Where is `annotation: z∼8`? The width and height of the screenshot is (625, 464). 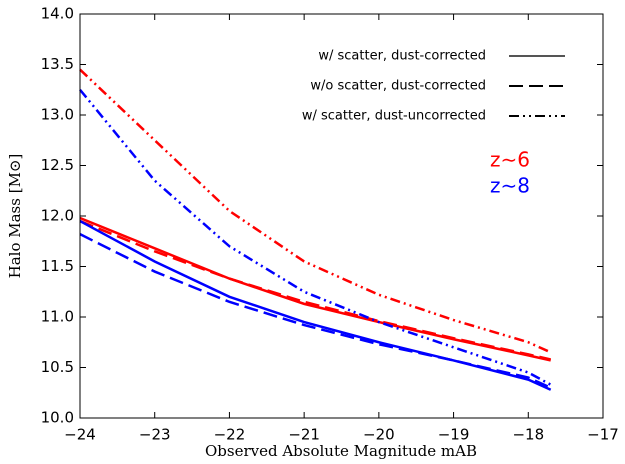 annotation: z∼8 is located at coordinates (510, 186).